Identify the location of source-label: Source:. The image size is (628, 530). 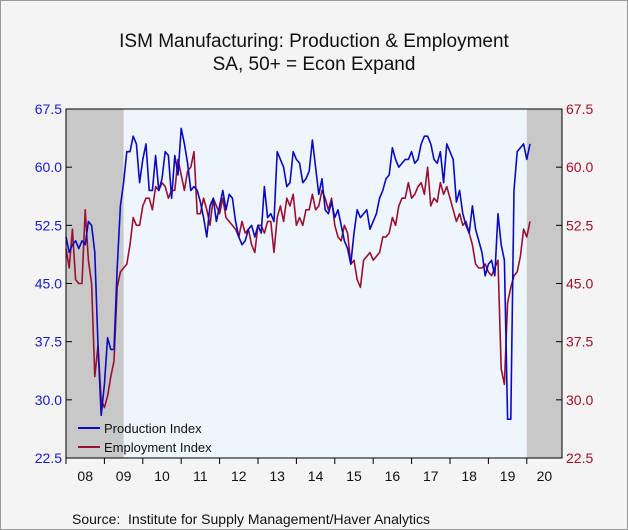
(96, 519).